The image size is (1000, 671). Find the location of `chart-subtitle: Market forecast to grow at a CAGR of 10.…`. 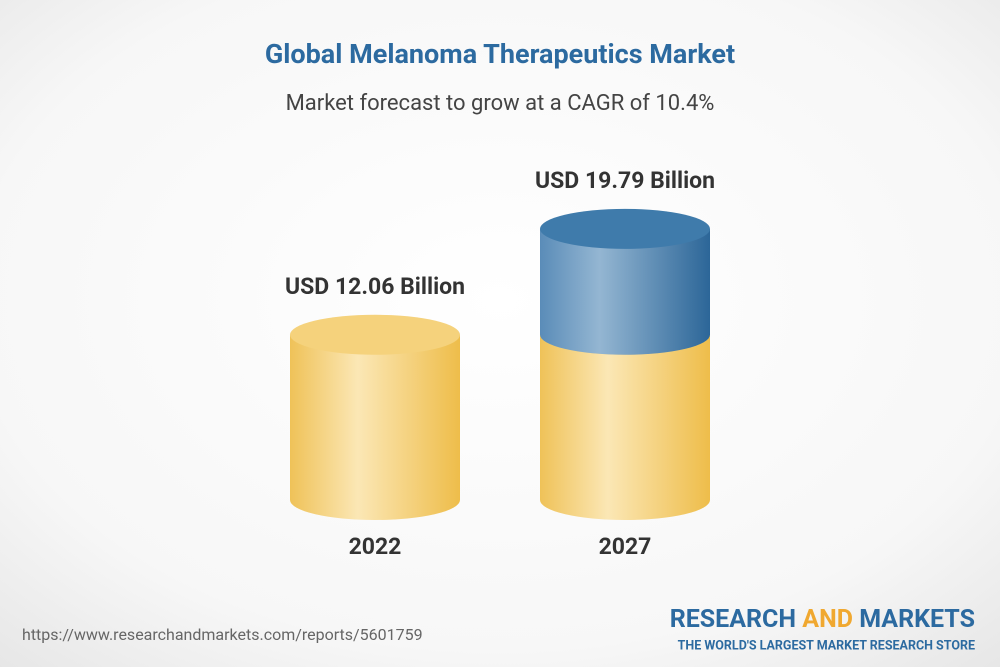

chart-subtitle: Market forecast to grow at a CAGR of 10.… is located at coordinates (500, 103).